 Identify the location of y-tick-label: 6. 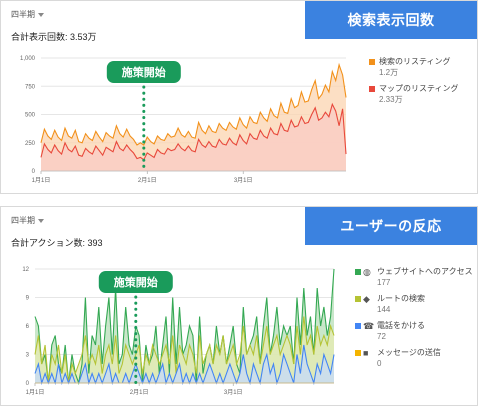
(28, 327).